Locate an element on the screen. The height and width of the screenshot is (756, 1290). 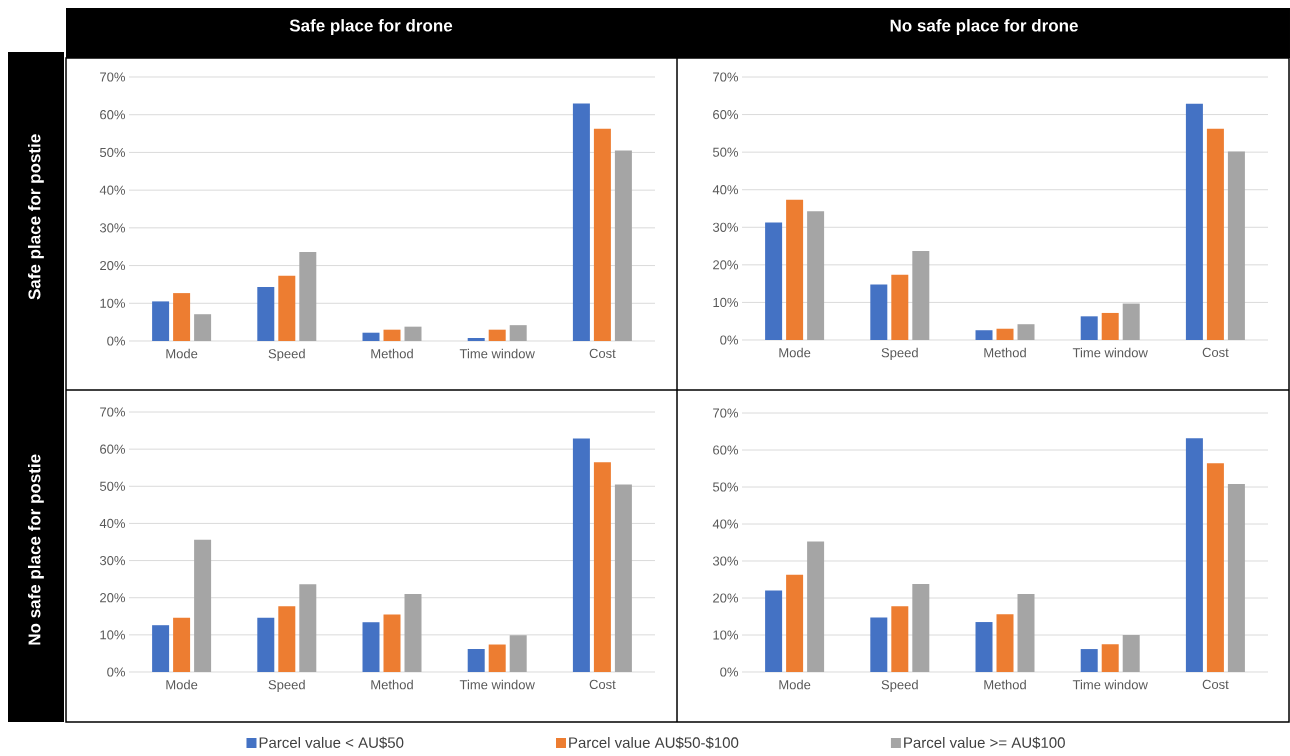
legend-label: Parcel value AU$50-$100 is located at coordinates (654, 742).